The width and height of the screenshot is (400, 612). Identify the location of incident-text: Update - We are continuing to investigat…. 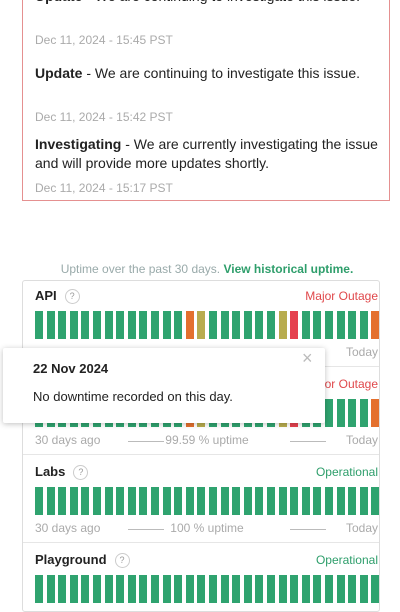
(207, 3).